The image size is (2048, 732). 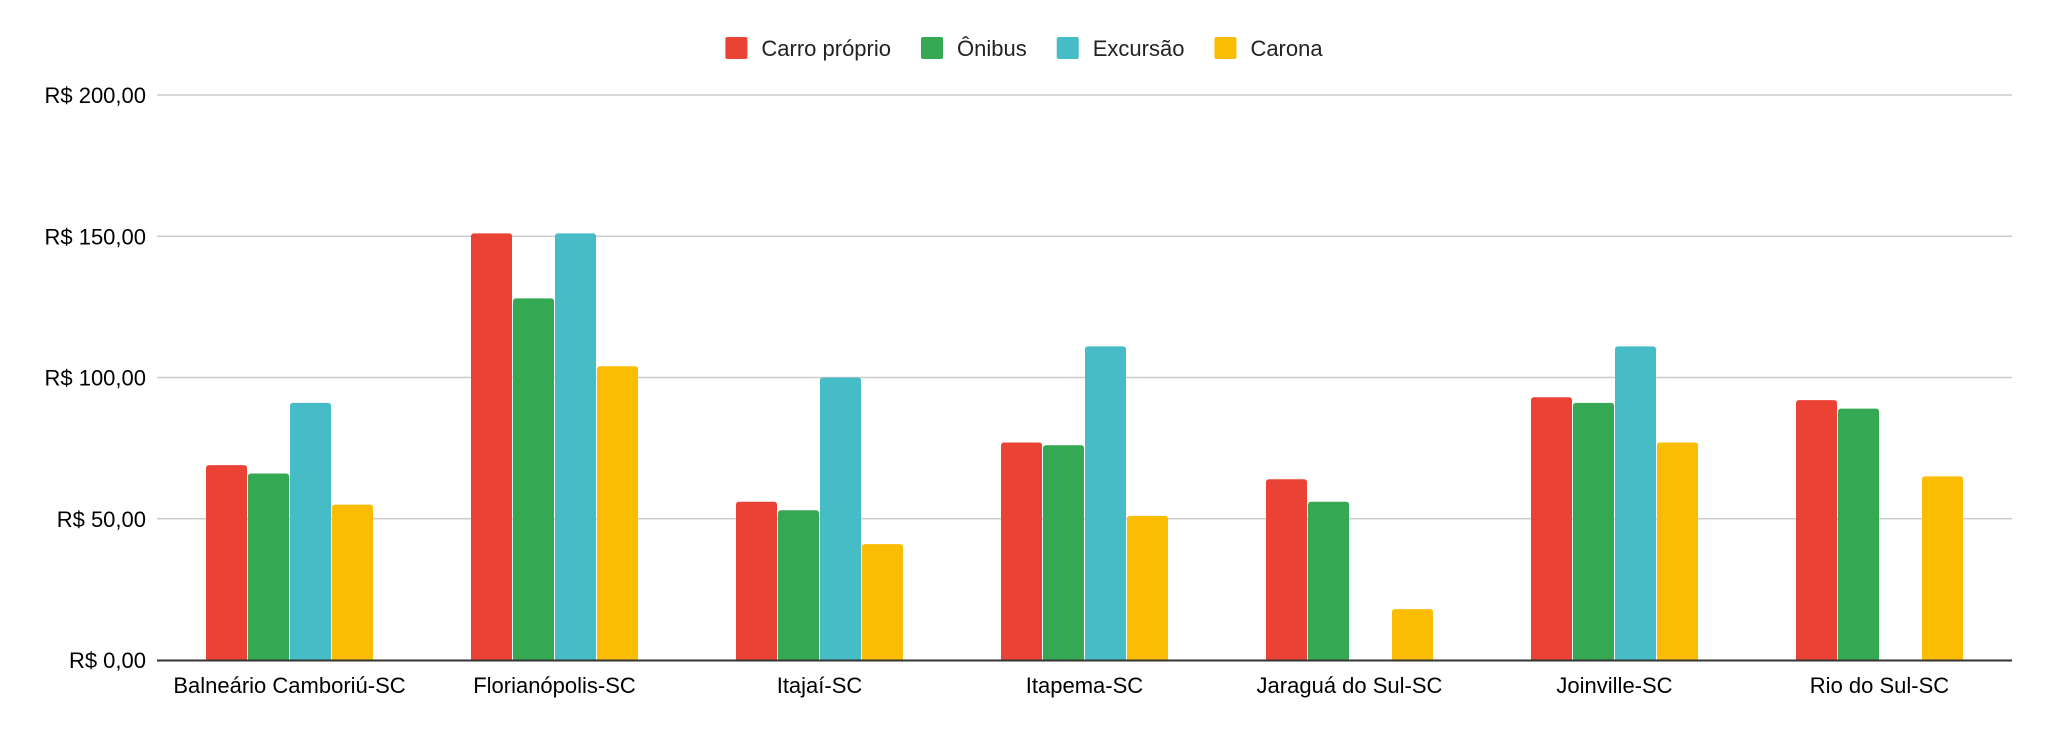 What do you see at coordinates (1350, 685) in the screenshot?
I see `x-tick-label: Jaraguá do Sul-SC` at bounding box center [1350, 685].